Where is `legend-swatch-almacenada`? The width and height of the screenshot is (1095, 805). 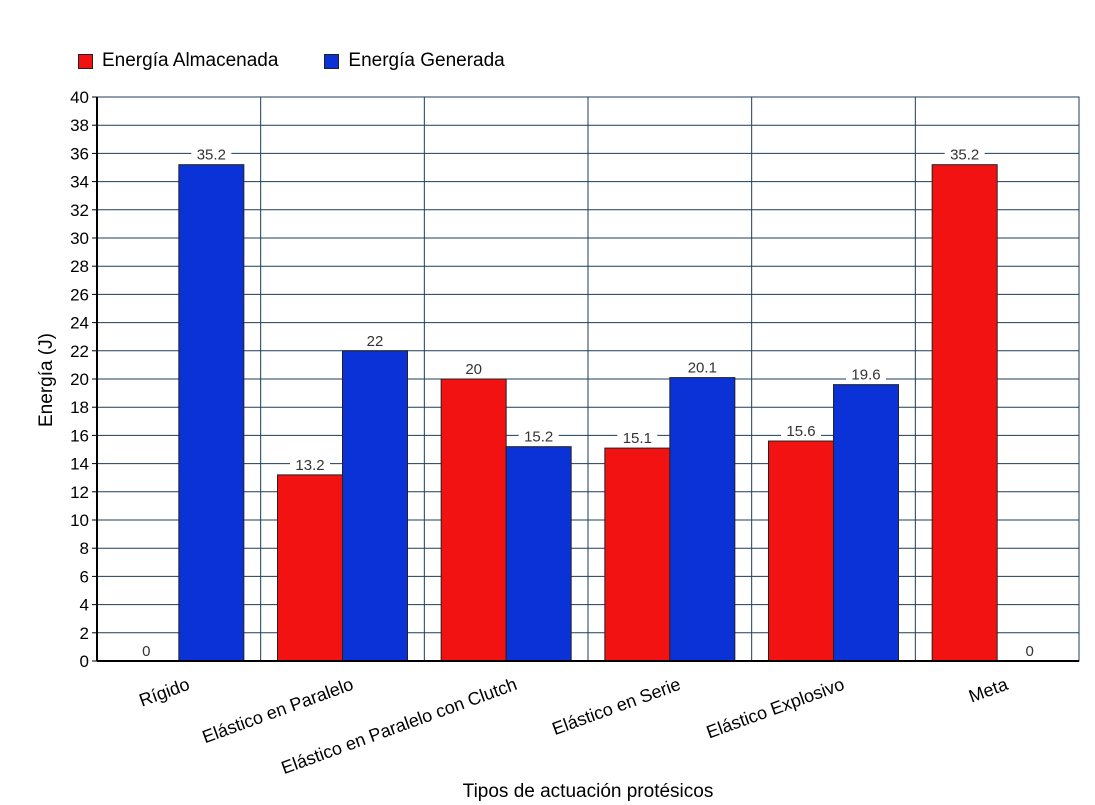 legend-swatch-almacenada is located at coordinates (85, 61).